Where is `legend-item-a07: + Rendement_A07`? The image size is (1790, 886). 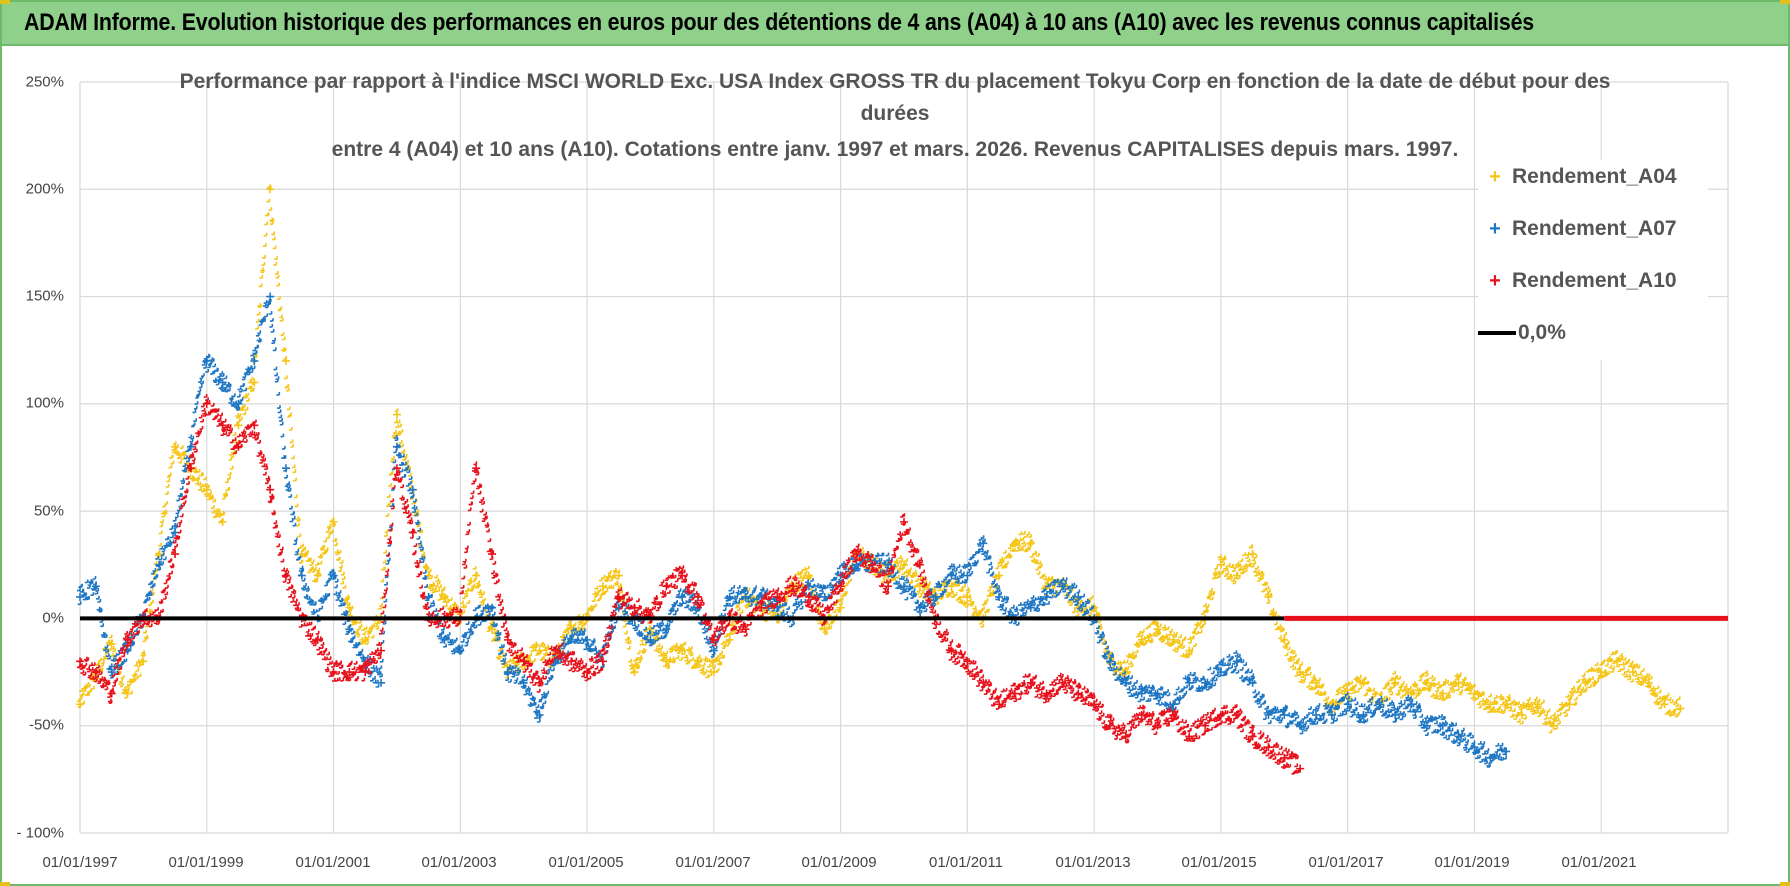 legend-item-a07: + Rendement_A07 is located at coordinates (1577, 229).